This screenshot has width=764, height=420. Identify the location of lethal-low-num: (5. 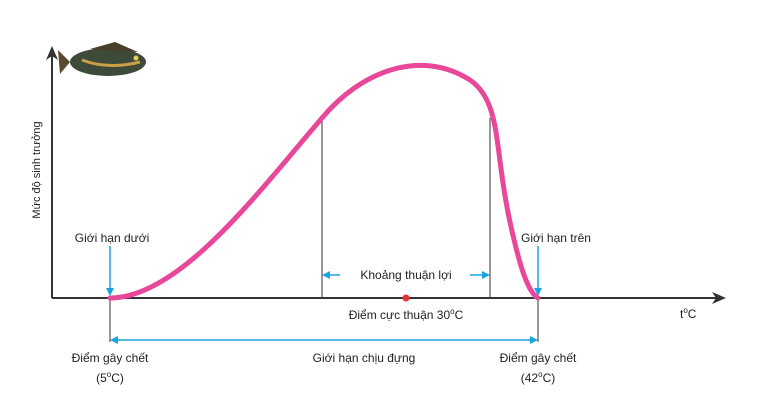
(101, 378).